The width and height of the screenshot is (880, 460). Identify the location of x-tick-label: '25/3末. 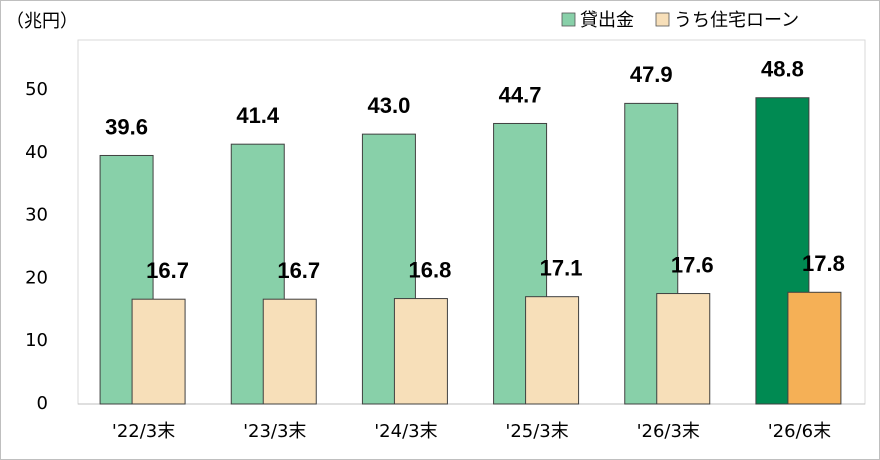
(536, 431).